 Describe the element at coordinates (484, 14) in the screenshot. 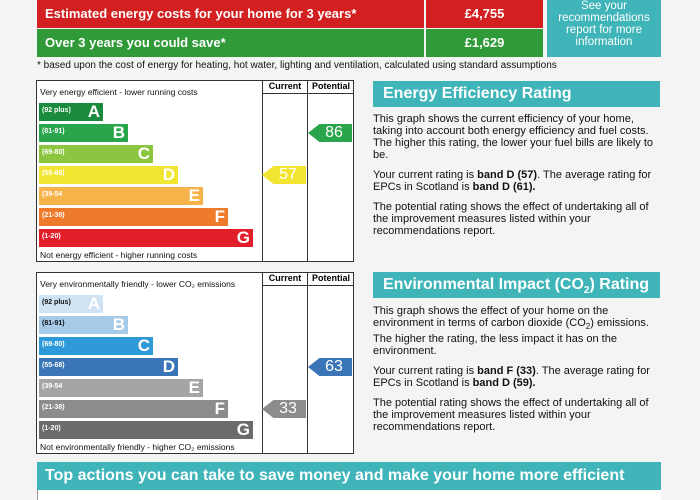

I see `estimated-costs-value: £4,755` at that location.